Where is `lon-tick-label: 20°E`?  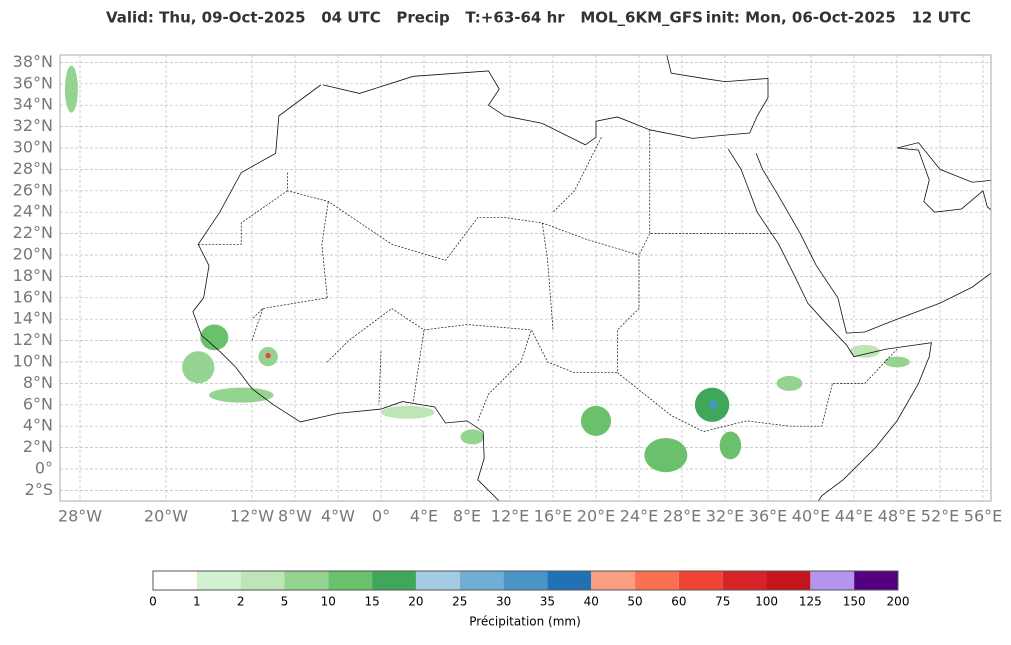
lon-tick-label: 20°E is located at coordinates (596, 516).